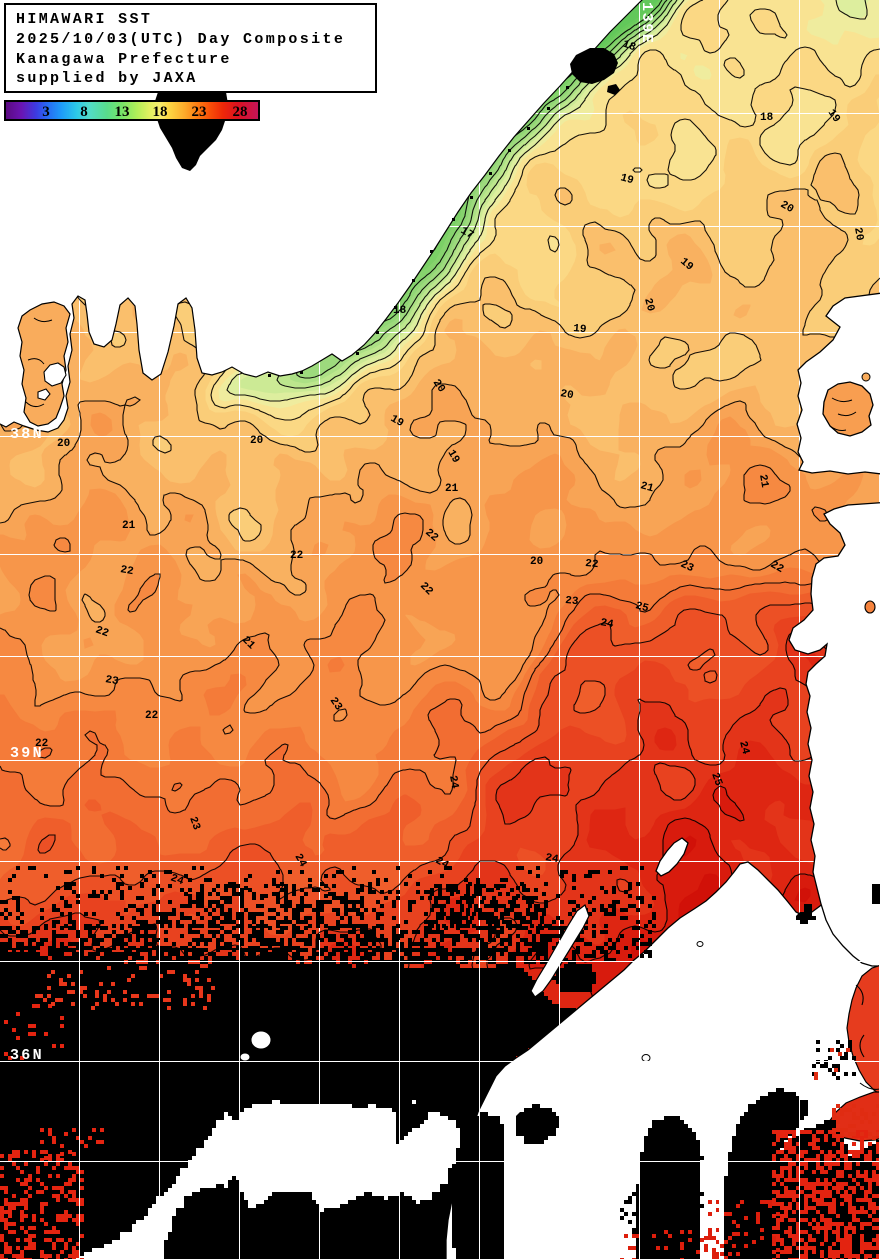  What do you see at coordinates (84, 112) in the screenshot?
I see `svg-text: 8` at bounding box center [84, 112].